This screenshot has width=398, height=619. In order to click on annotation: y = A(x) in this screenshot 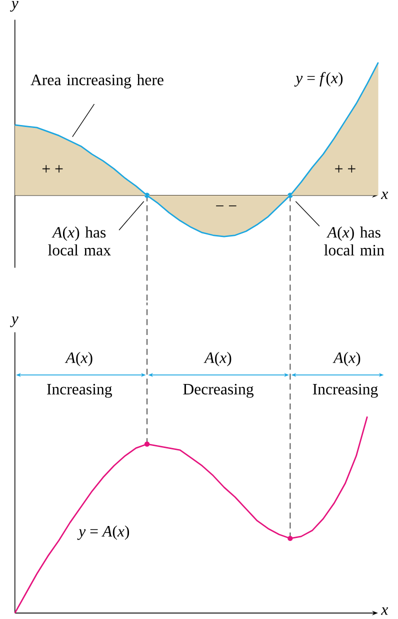, I will do `click(103, 532)`.